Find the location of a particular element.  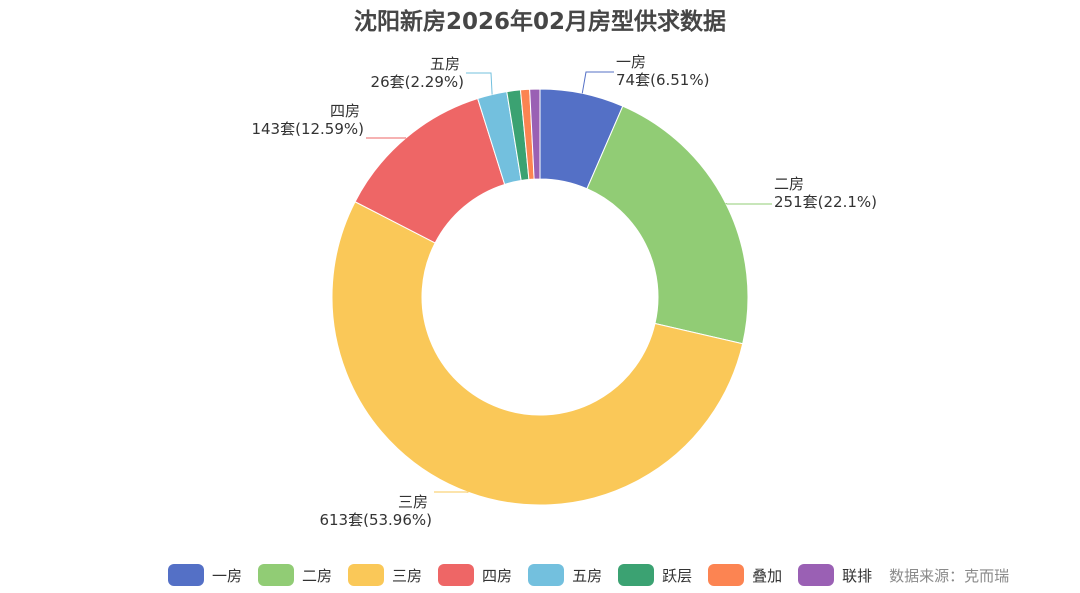

data-label-value-一房: 74套(6.51%) is located at coordinates (662, 80).